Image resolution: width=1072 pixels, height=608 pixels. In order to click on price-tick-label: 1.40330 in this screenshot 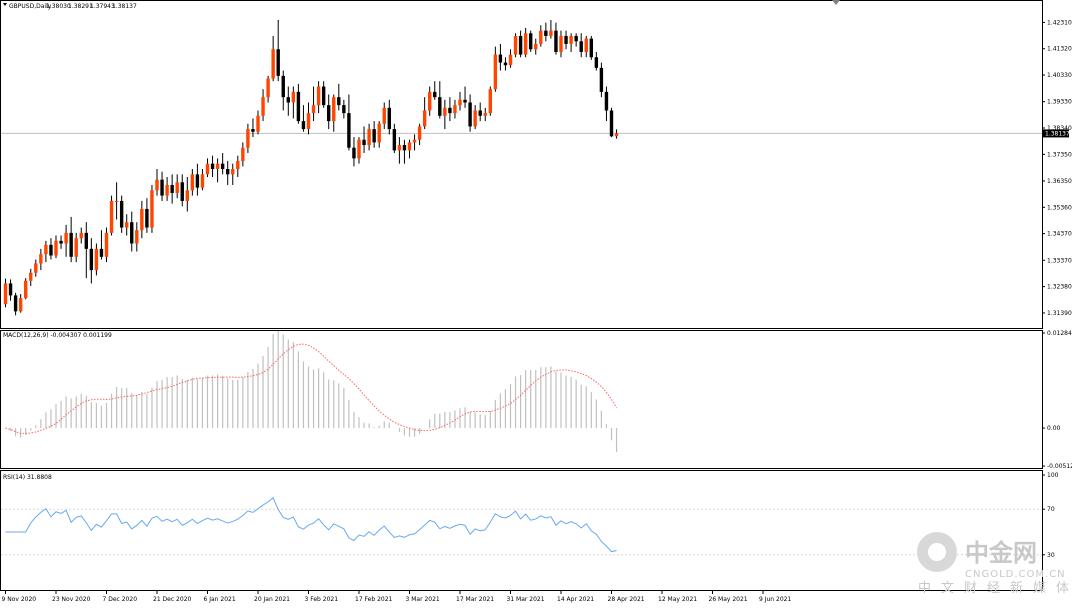, I will do `click(1059, 75)`.